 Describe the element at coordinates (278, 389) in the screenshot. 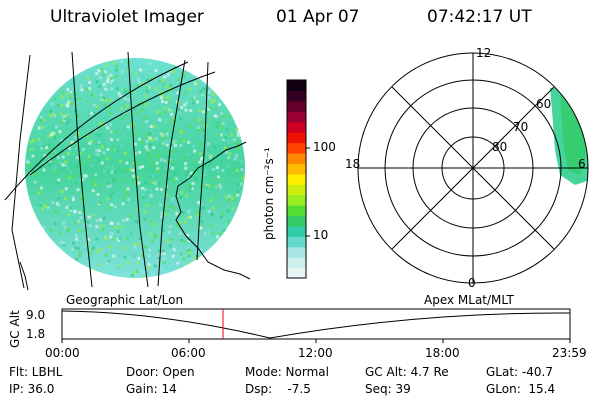

I see `footer-dsp: Dsp: -7.5` at that location.